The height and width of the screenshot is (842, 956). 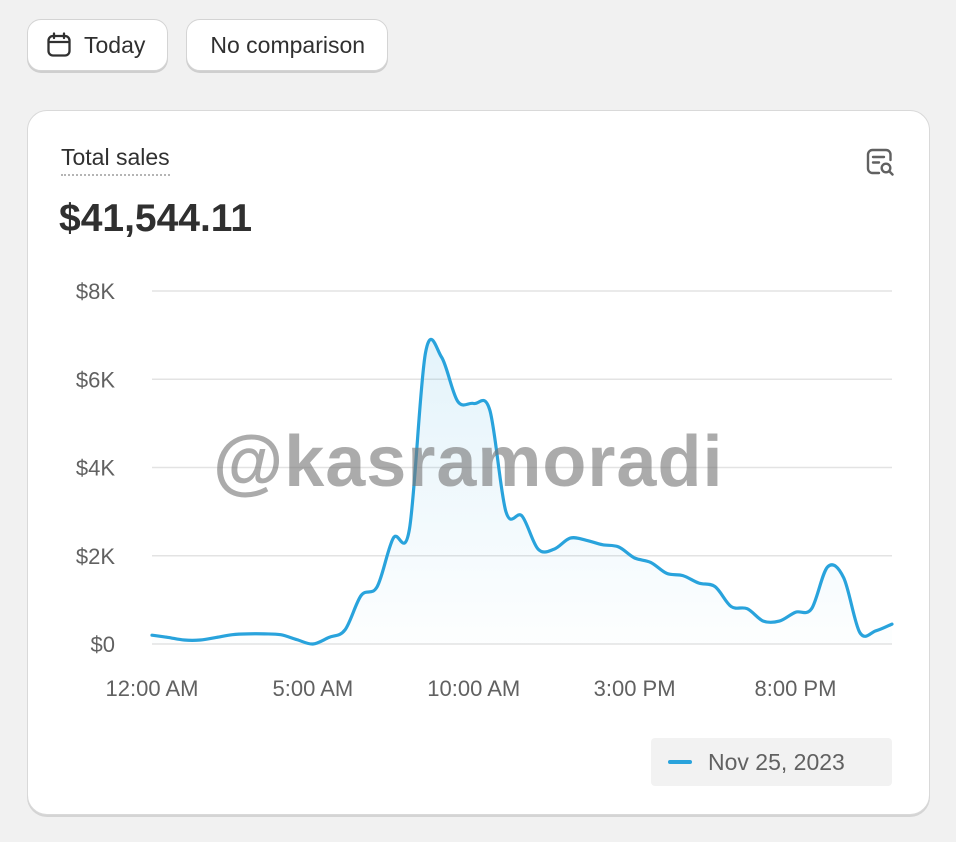 I want to click on toolbar: Today No comparison, so click(x=208, y=45).